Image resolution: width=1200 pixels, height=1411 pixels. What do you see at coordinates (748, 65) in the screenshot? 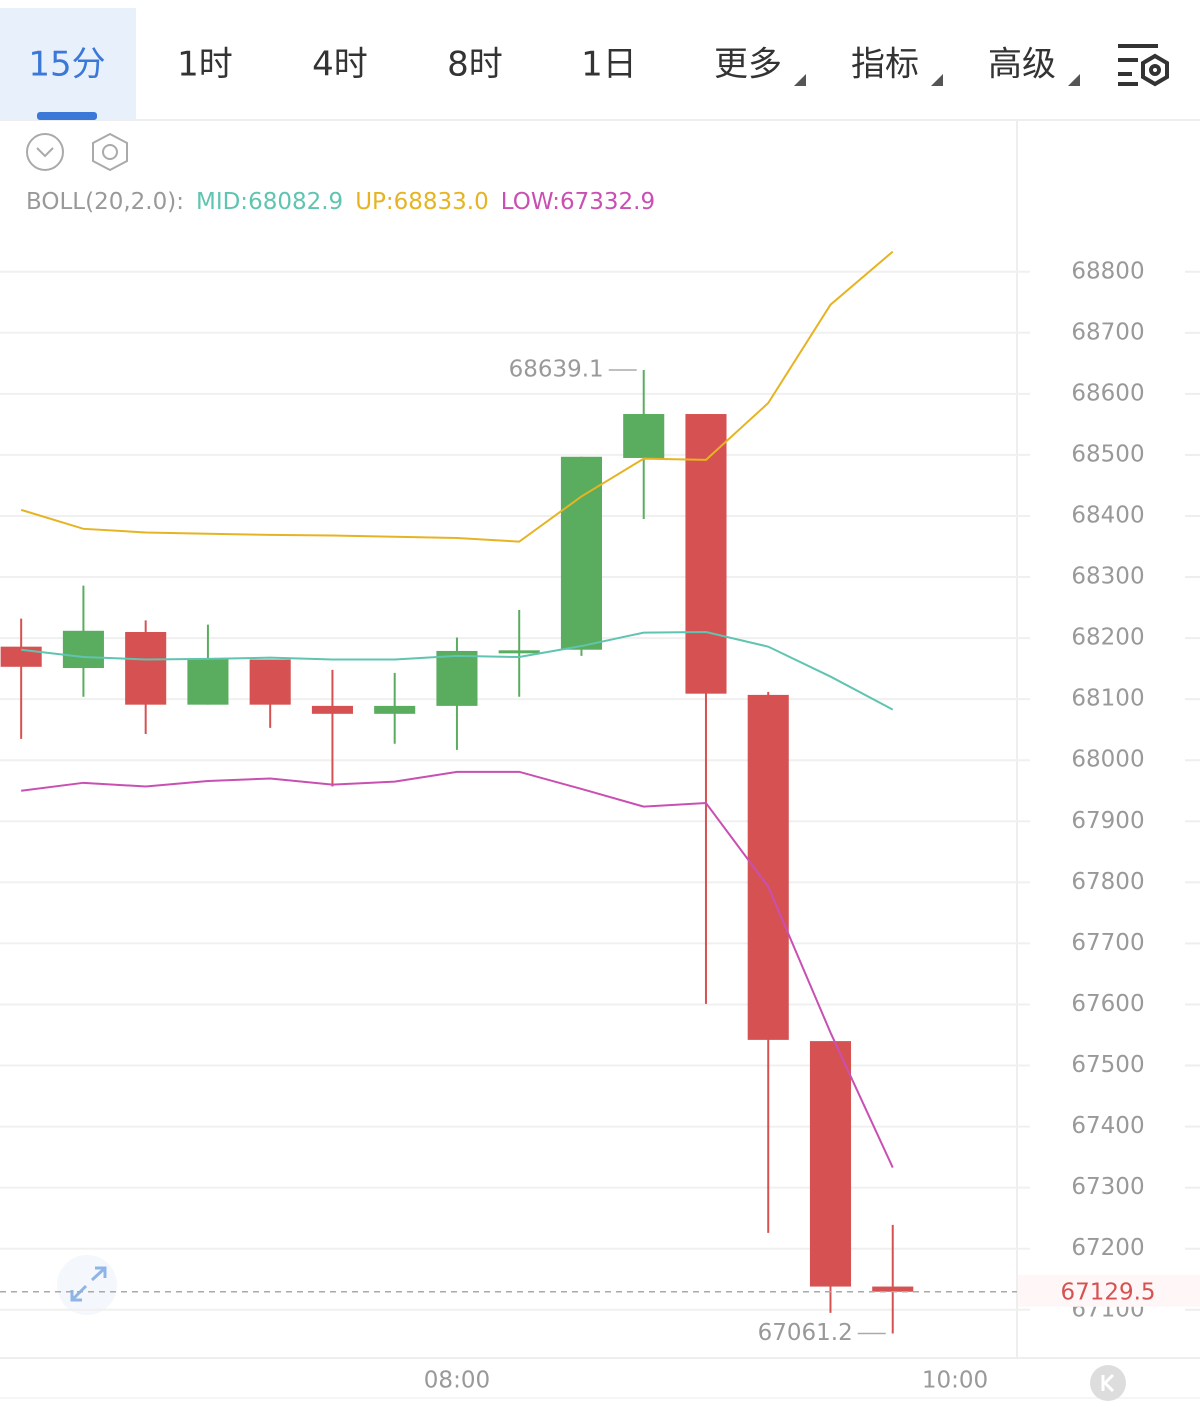
I see `tab: 更多` at bounding box center [748, 65].